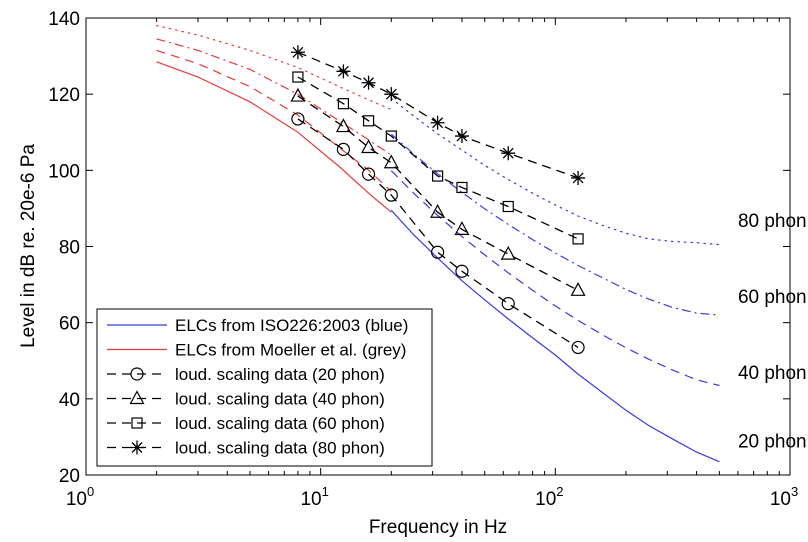  Describe the element at coordinates (280, 448) in the screenshot. I see `legend-entry-label: loud. scaling data (80 phon)` at that location.